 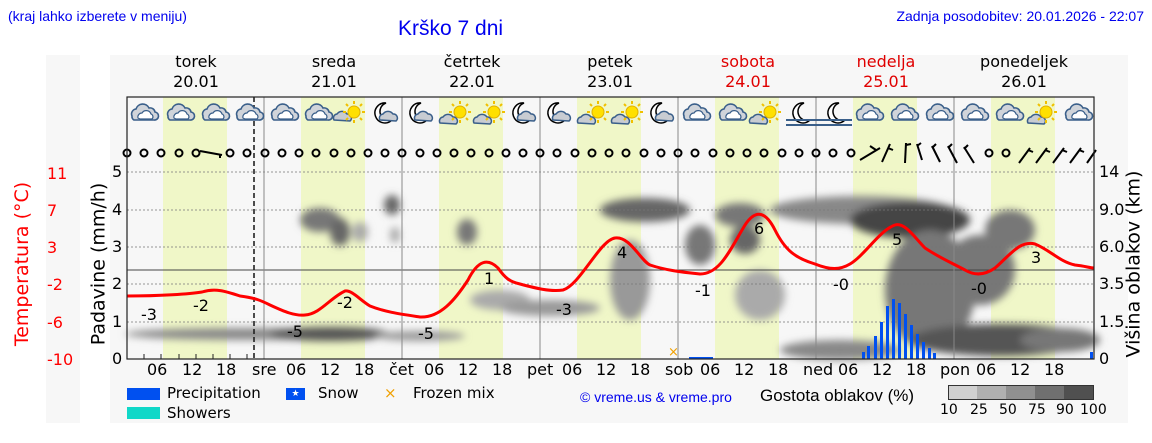 What do you see at coordinates (1104, 358) in the screenshot?
I see `cloud-tick: 0` at bounding box center [1104, 358].